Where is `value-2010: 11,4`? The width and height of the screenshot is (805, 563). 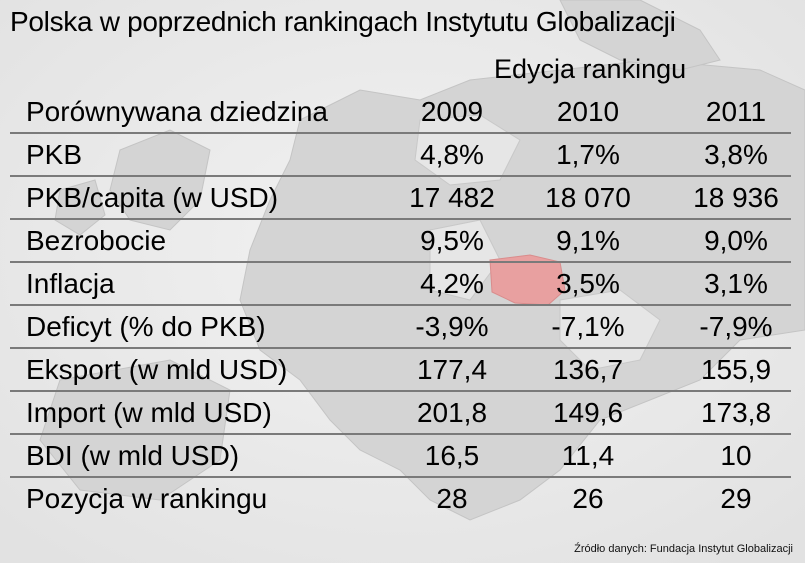
value-2010: 11,4 is located at coordinates (588, 455).